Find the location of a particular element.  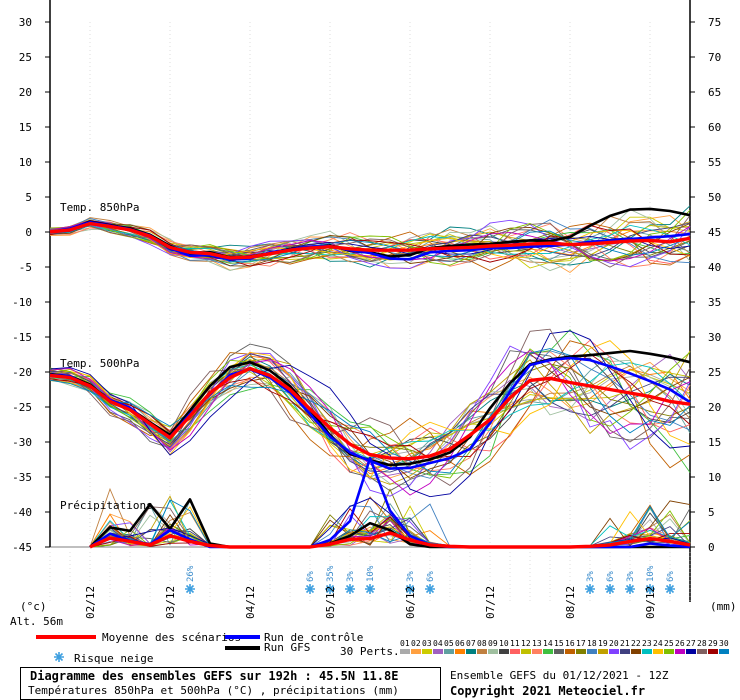

altitude-label: Alt. 56m is located at coordinates (36, 621).